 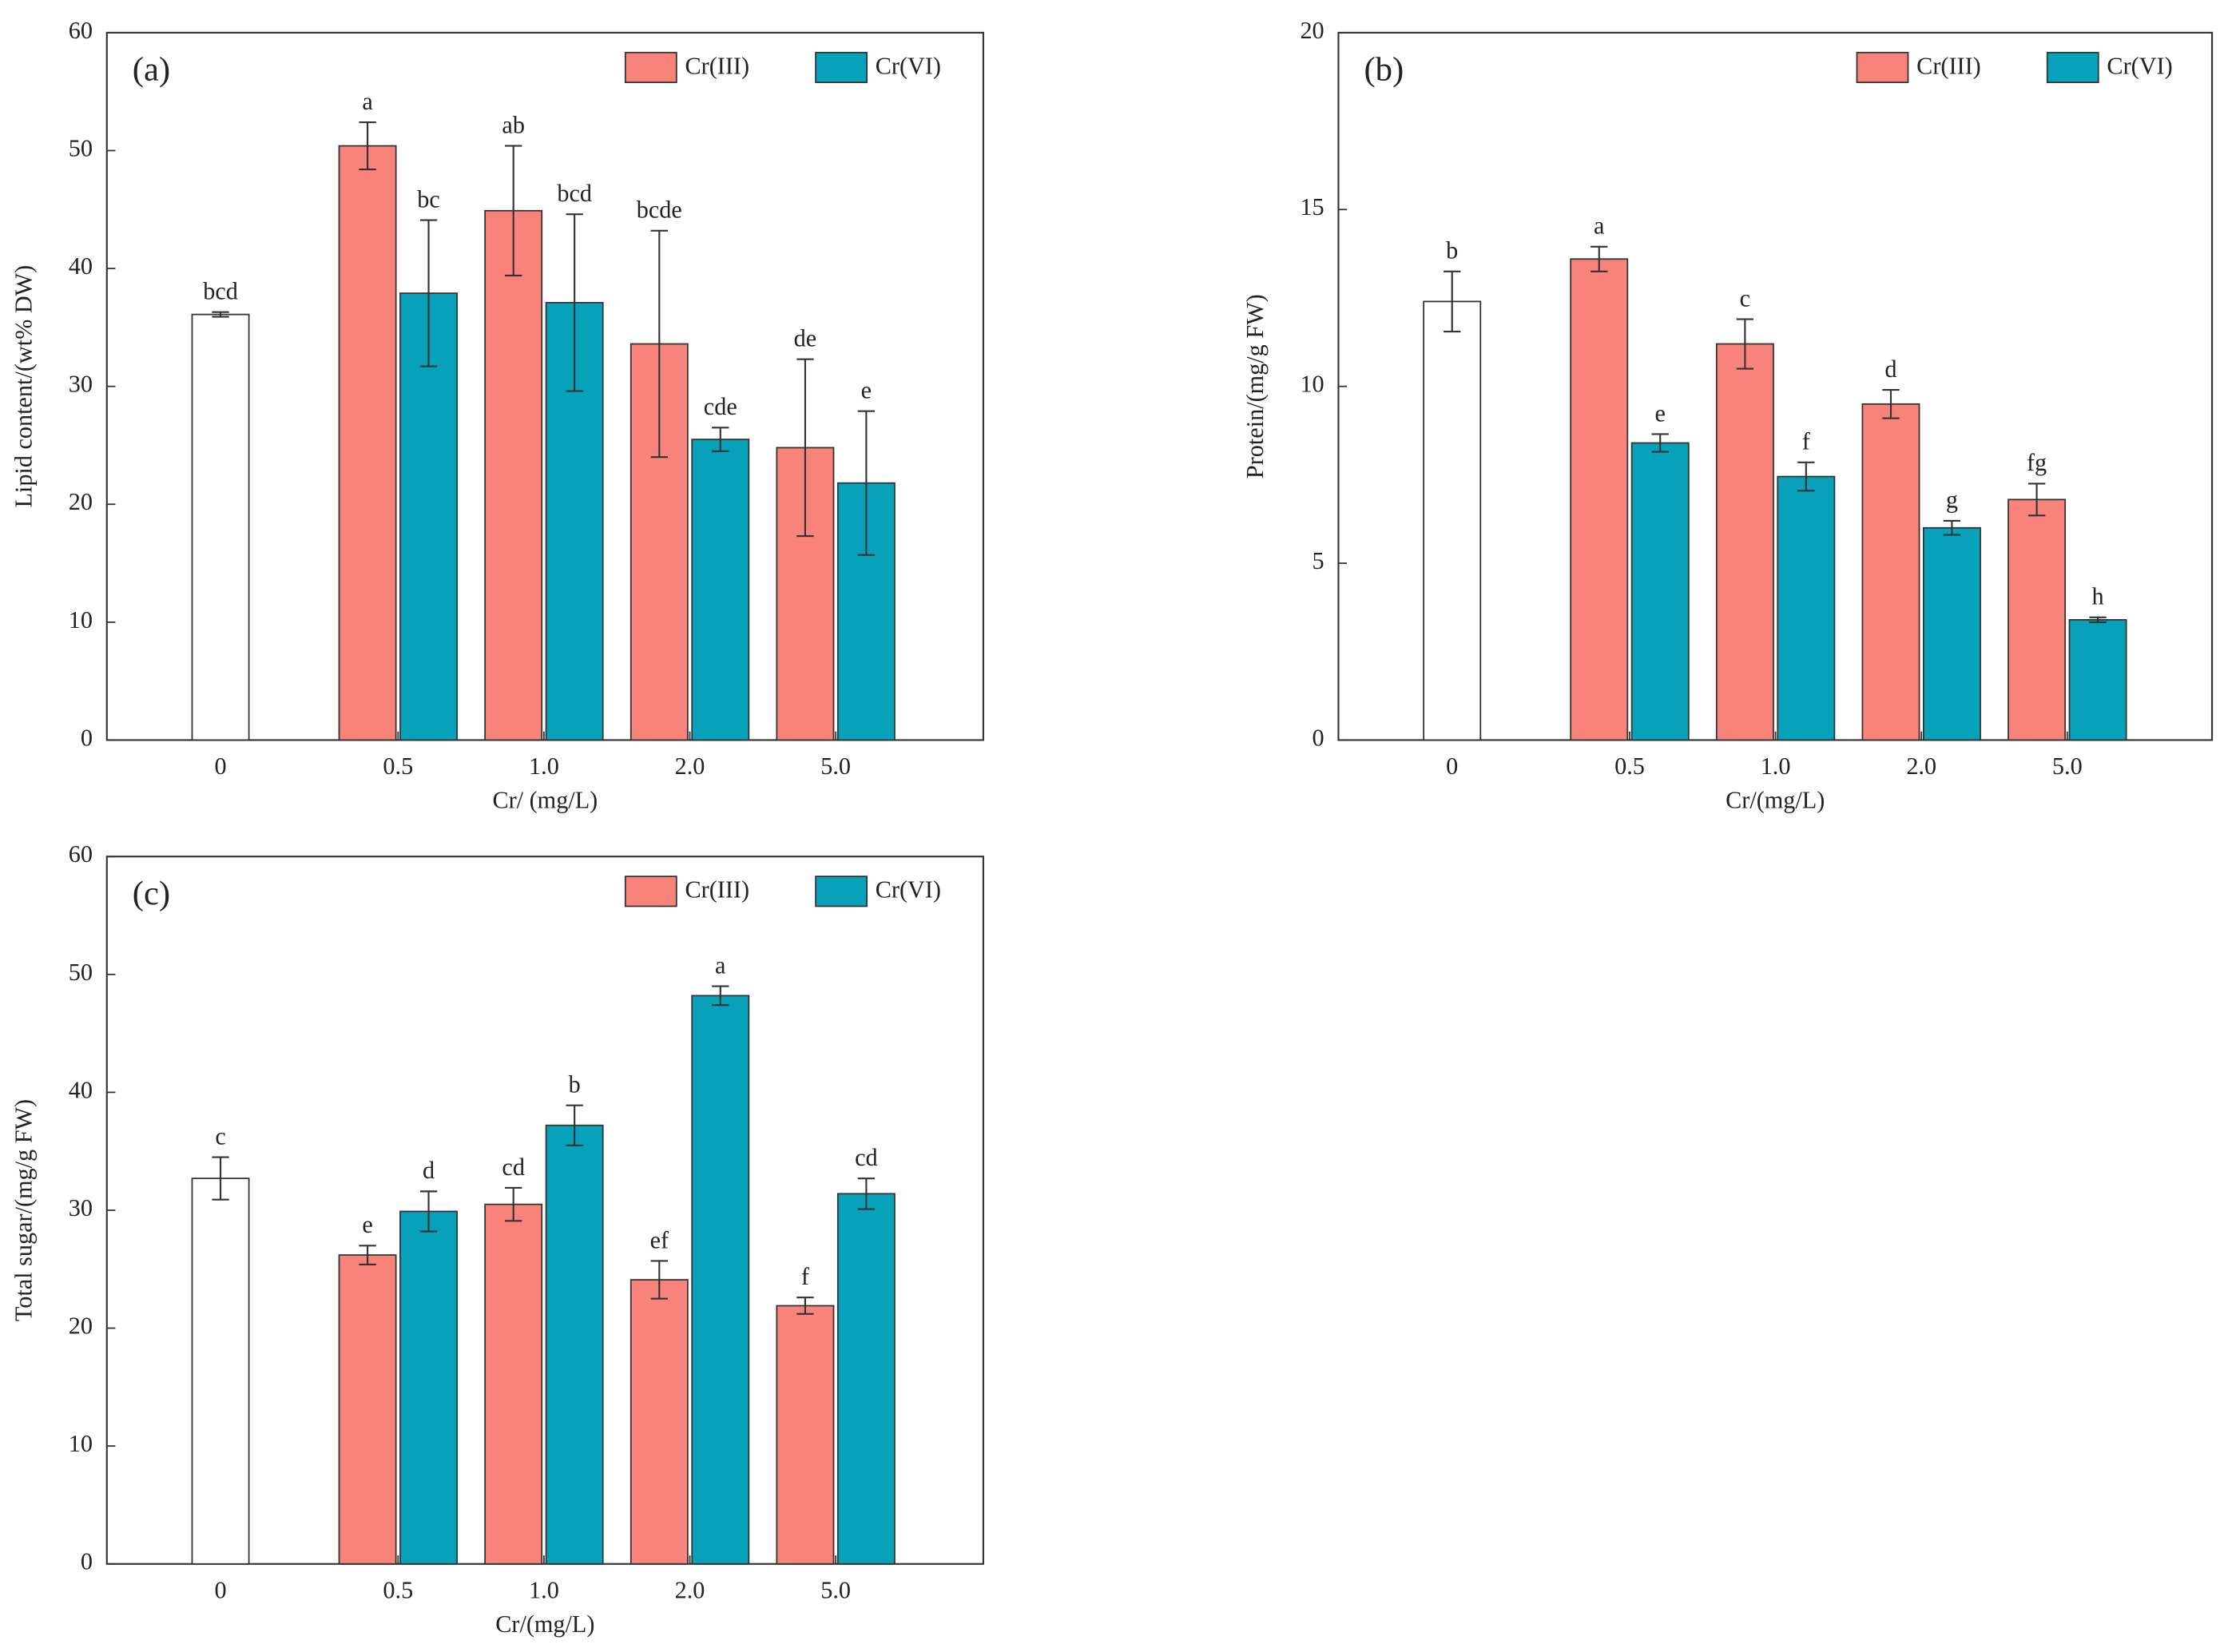 I want to click on y-tick-label: 5, so click(x=1318, y=560).